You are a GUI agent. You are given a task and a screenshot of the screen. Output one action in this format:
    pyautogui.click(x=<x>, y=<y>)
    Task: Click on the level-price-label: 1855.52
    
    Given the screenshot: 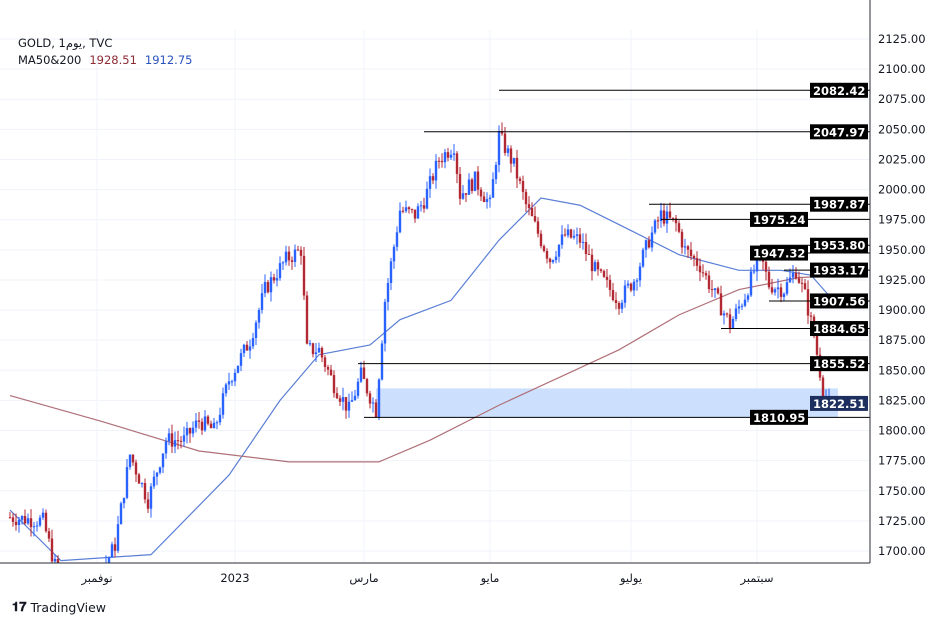 What is the action you would take?
    pyautogui.click(x=839, y=364)
    